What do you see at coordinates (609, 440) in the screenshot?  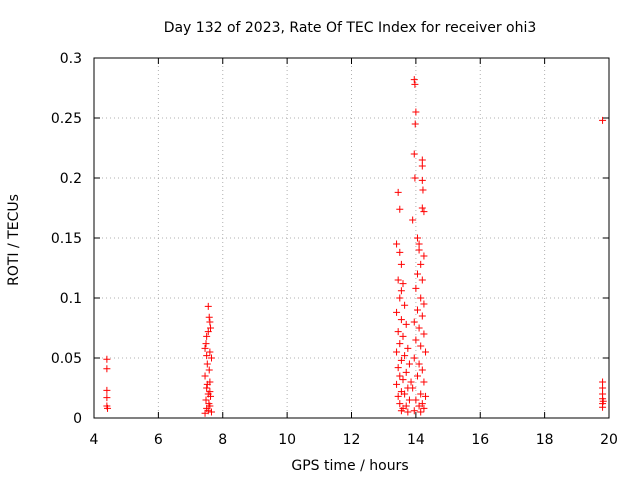 I see `x-tick-label: 20` at bounding box center [609, 440].